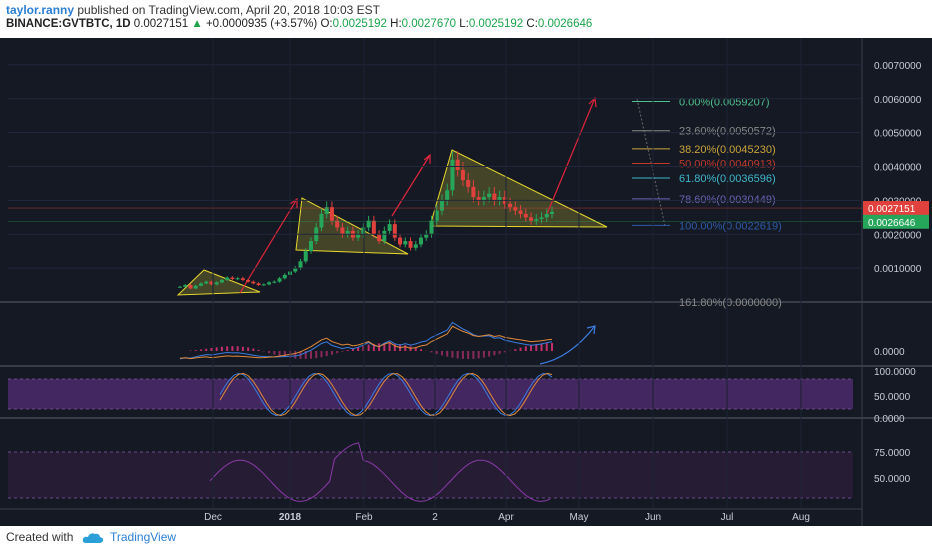 Image resolution: width=932 pixels, height=550 pixels. I want to click on stoch-k-line, so click(386, 394).